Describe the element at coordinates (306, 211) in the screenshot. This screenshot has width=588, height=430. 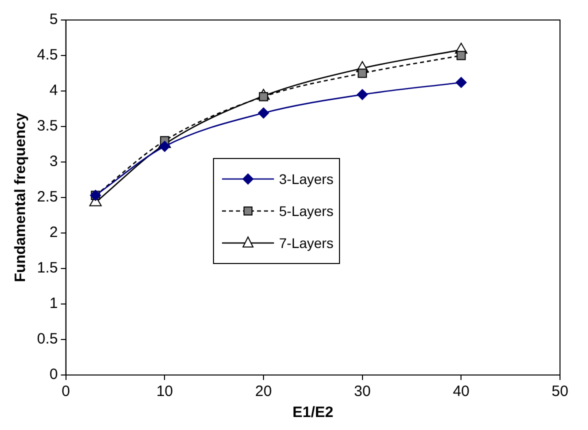
I see `legend-label: 5-Layers` at that location.